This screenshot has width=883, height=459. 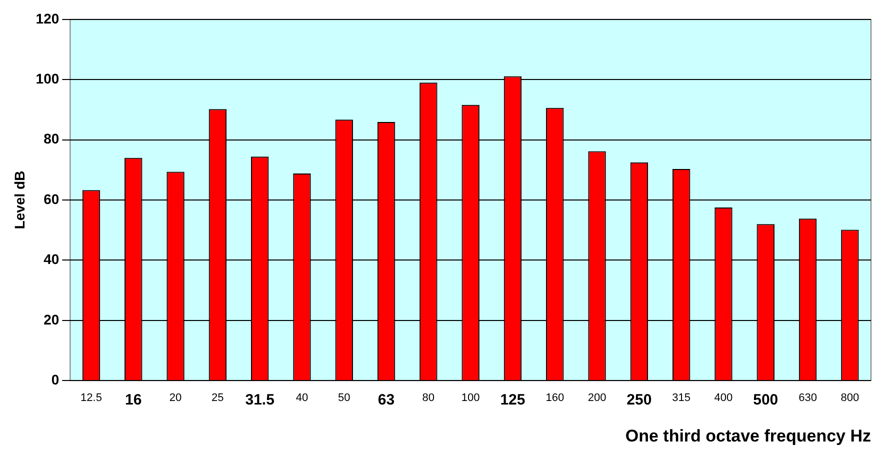 What do you see at coordinates (765, 400) in the screenshot?
I see `x-tick-label: 500` at bounding box center [765, 400].